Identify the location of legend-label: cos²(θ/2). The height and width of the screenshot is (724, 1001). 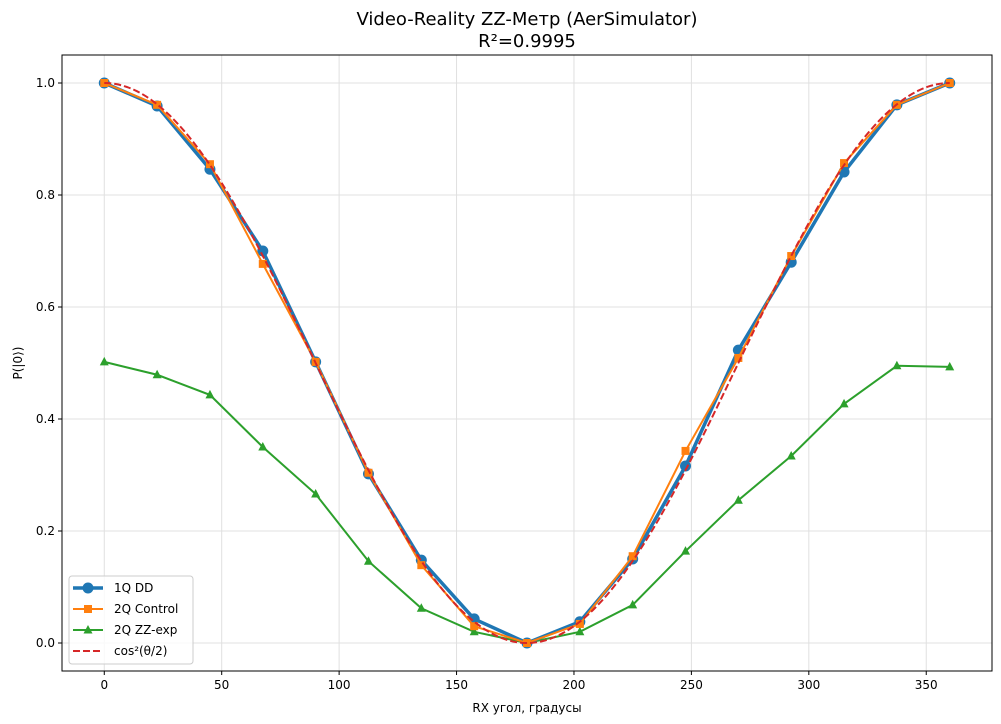
(140, 651).